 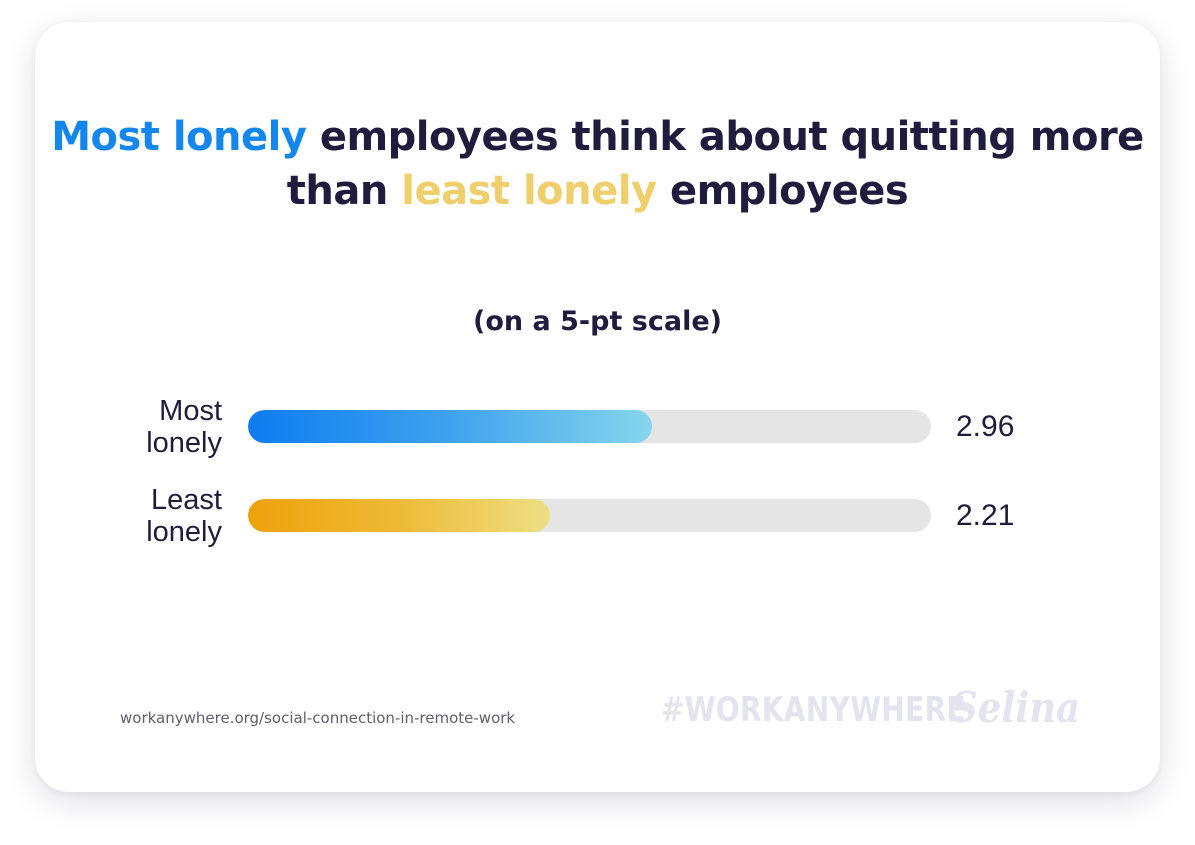 What do you see at coordinates (813, 710) in the screenshot?
I see `hashtag-text: #WORKANYWHERE` at bounding box center [813, 710].